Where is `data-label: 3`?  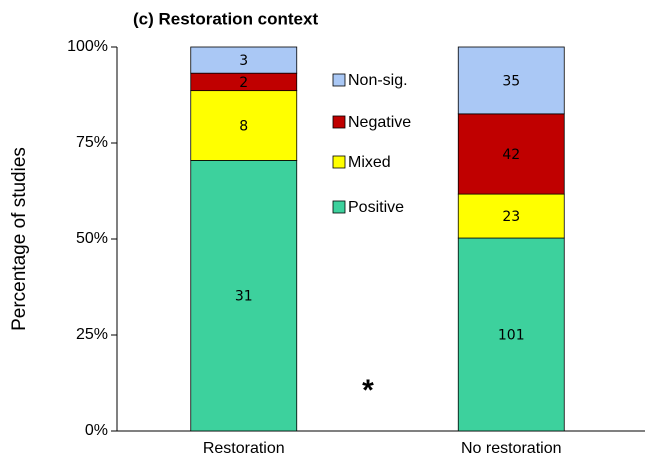
data-label: 3 is located at coordinates (243, 61).